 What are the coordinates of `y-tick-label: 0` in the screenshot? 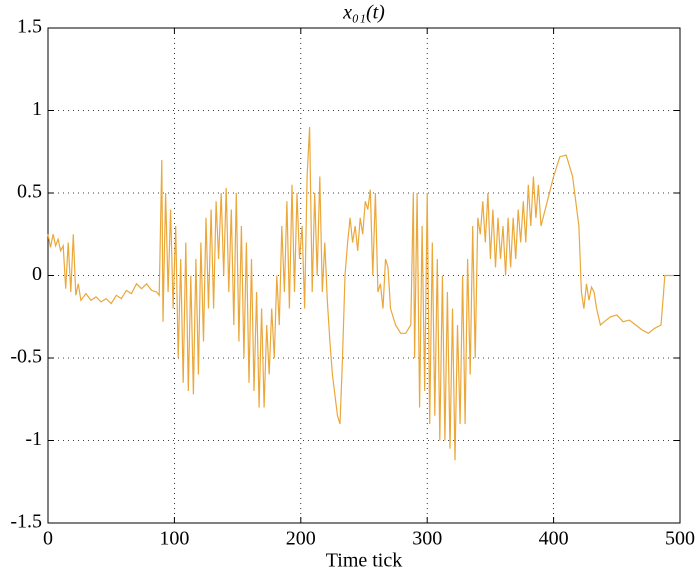 It's located at (37, 274).